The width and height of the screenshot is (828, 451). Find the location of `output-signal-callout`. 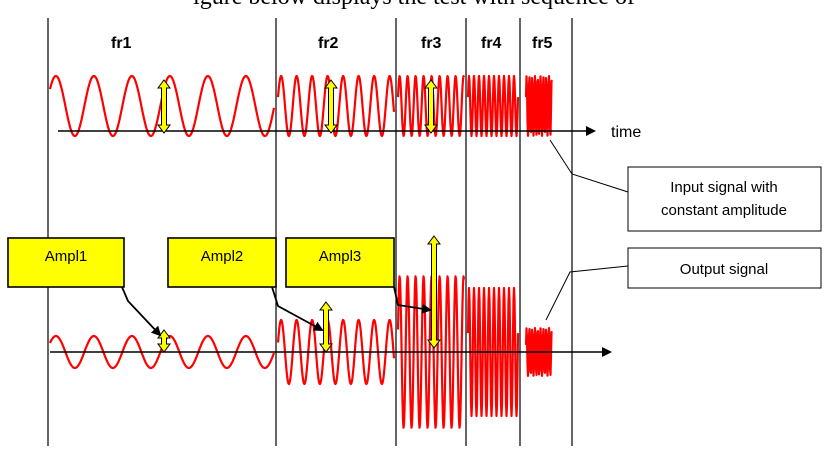

output-signal-callout is located at coordinates (724, 268).